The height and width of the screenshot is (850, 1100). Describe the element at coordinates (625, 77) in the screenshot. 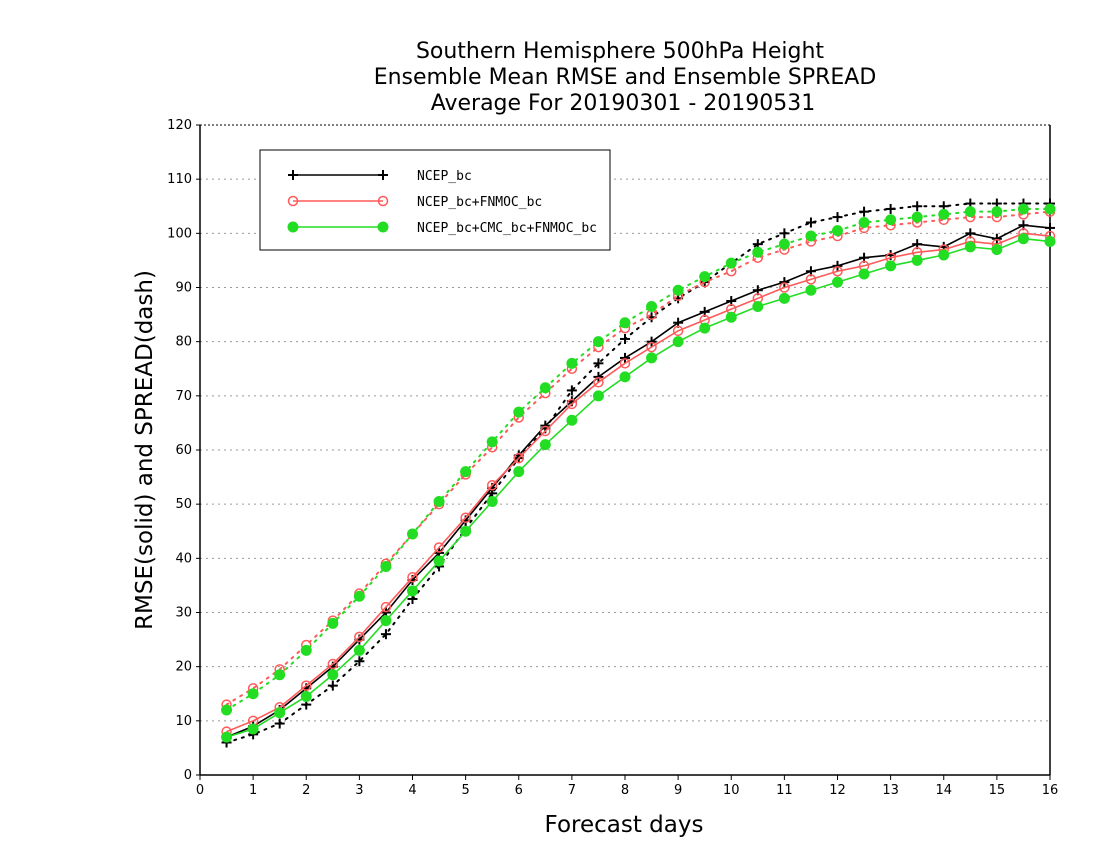

I see `chart-title-line-2: Ensemble Mean RMSE and Ensemble SPREAD` at that location.